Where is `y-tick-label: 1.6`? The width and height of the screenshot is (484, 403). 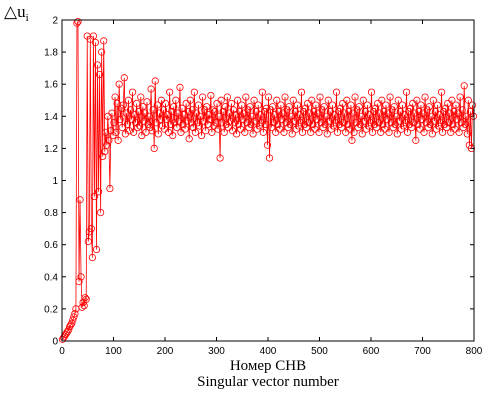
y-tick-label: 1.6 is located at coordinates (51, 85).